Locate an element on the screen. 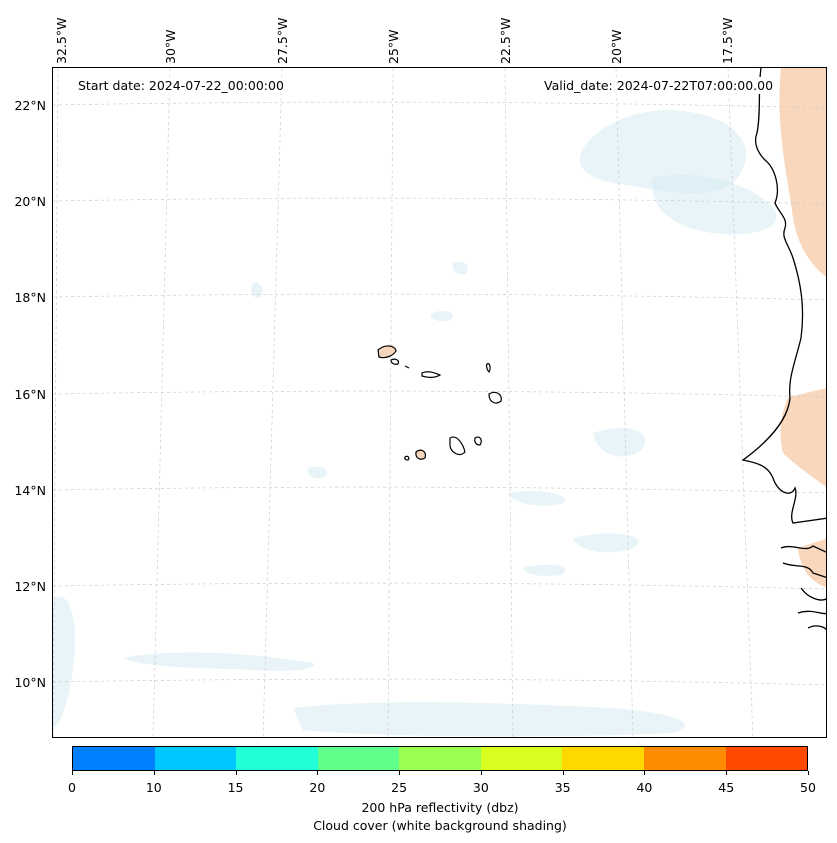 Image resolution: width=837 pixels, height=843 pixels. island-brava is located at coordinates (407, 458).